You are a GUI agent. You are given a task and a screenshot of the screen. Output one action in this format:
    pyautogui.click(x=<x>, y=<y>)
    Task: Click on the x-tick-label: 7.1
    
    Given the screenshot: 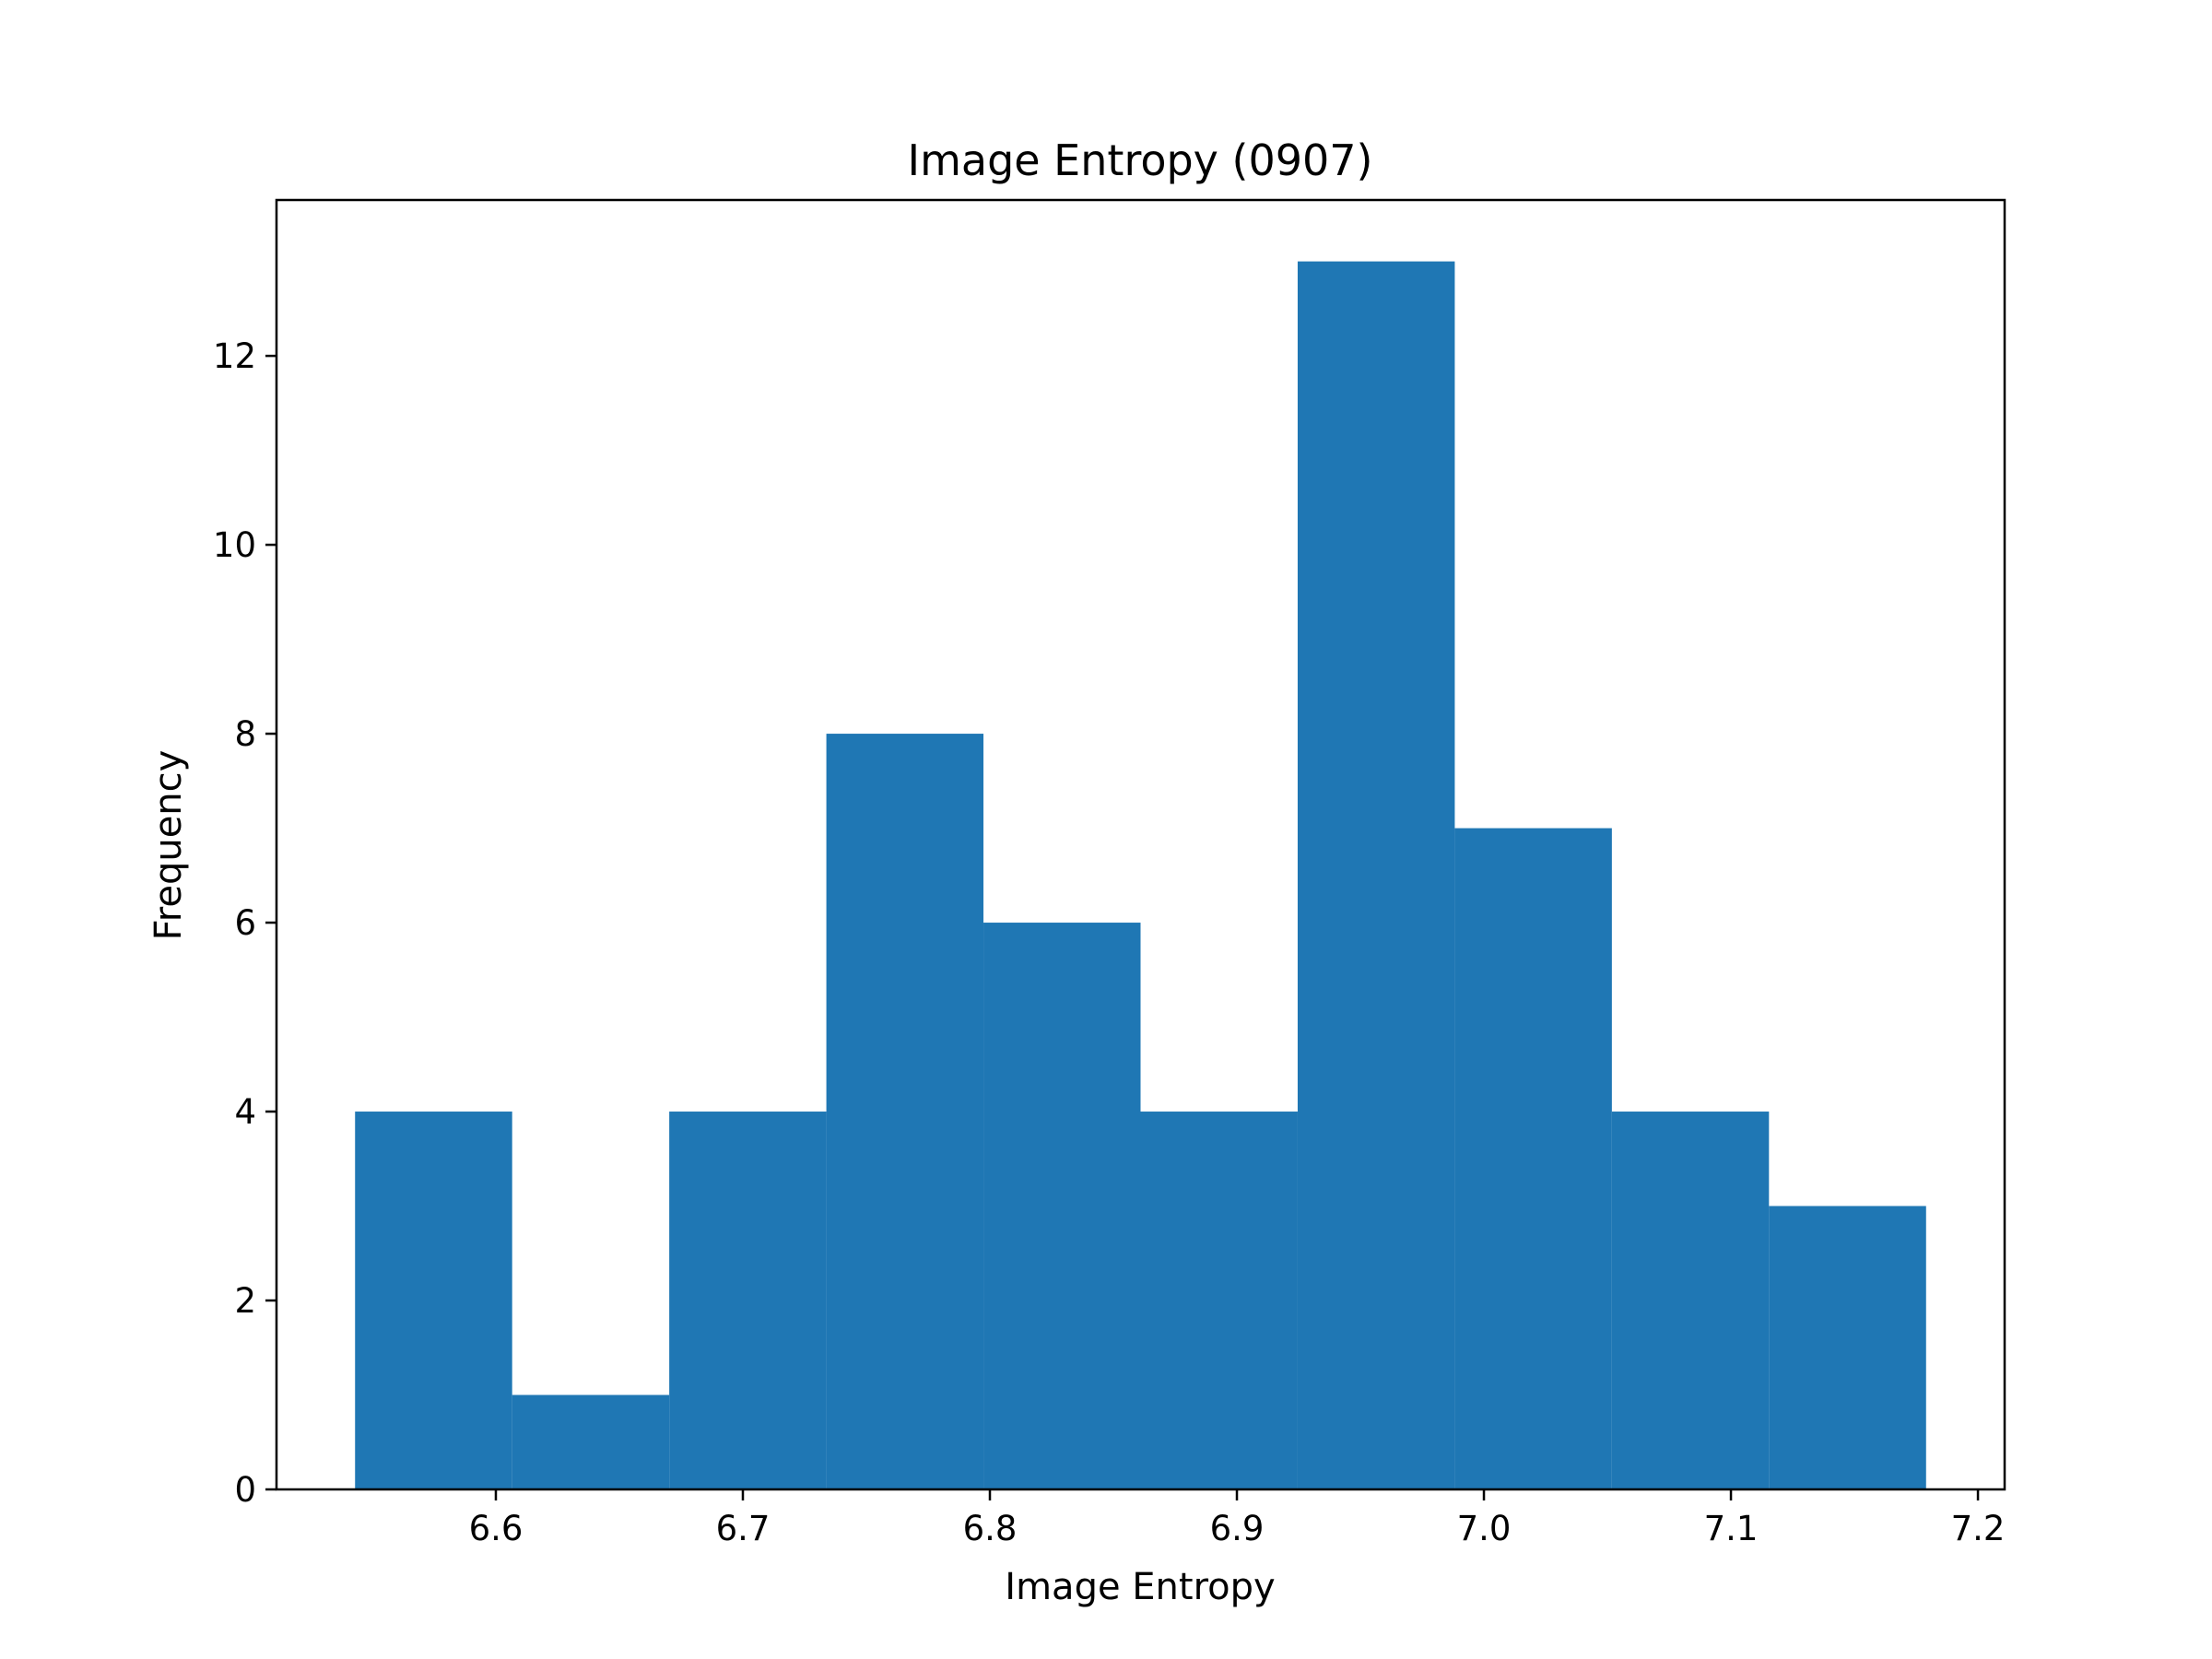 What is the action you would take?
    pyautogui.click(x=1731, y=1528)
    